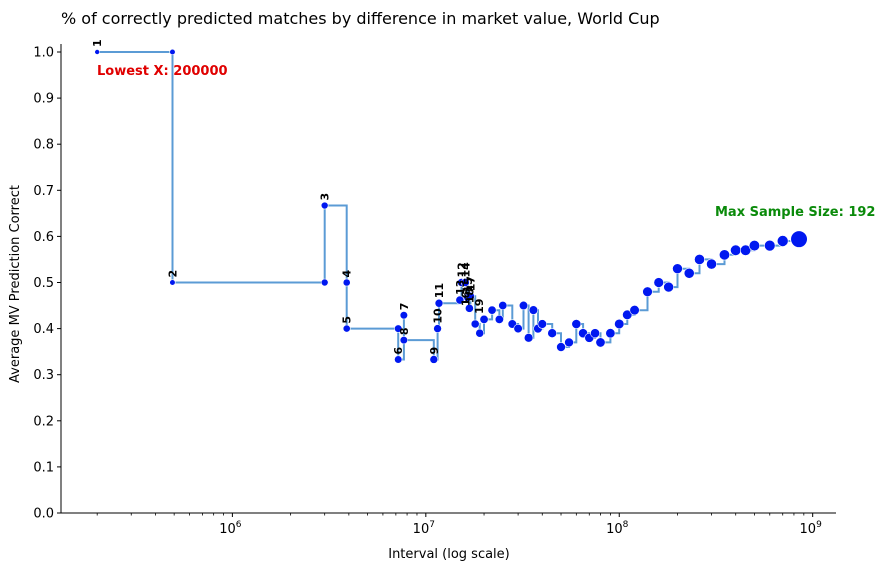  What do you see at coordinates (43, 329) in the screenshot?
I see `y-tick-label: 0.4` at bounding box center [43, 329].